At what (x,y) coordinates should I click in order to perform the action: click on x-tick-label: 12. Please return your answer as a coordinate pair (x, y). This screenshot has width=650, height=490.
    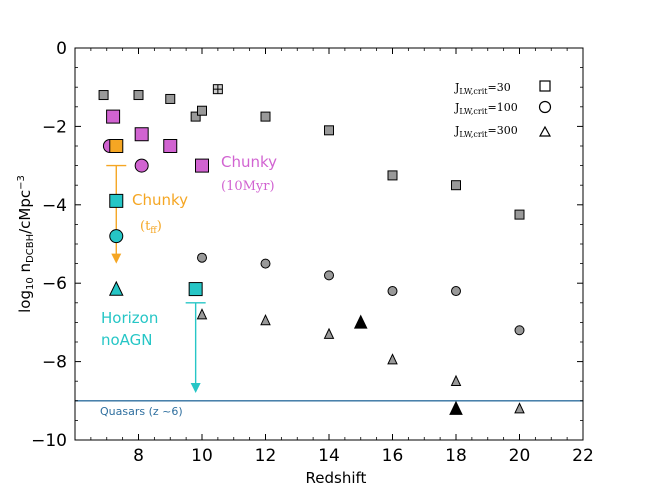
    Looking at the image, I should click on (266, 456).